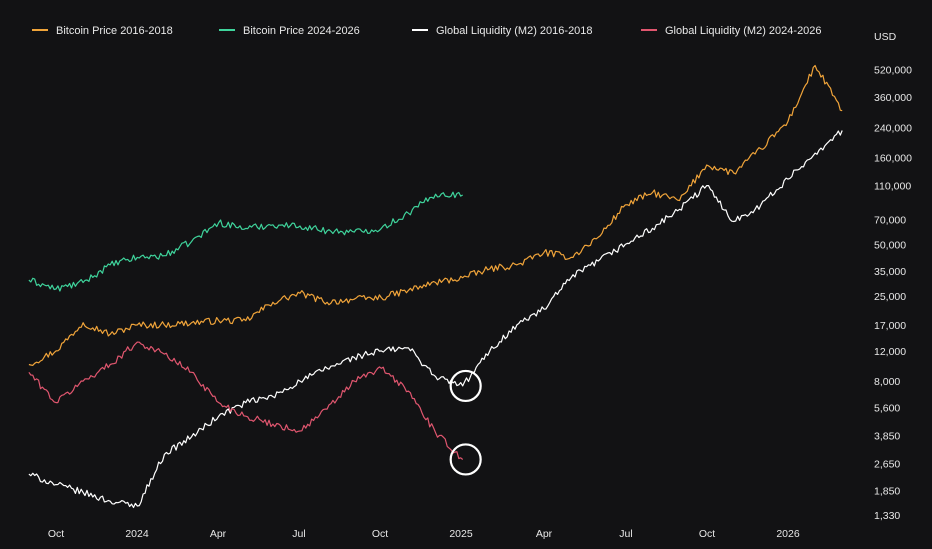 The height and width of the screenshot is (549, 932). What do you see at coordinates (114, 31) in the screenshot?
I see `legend-label: Bitcoin Price 2016-2018` at bounding box center [114, 31].